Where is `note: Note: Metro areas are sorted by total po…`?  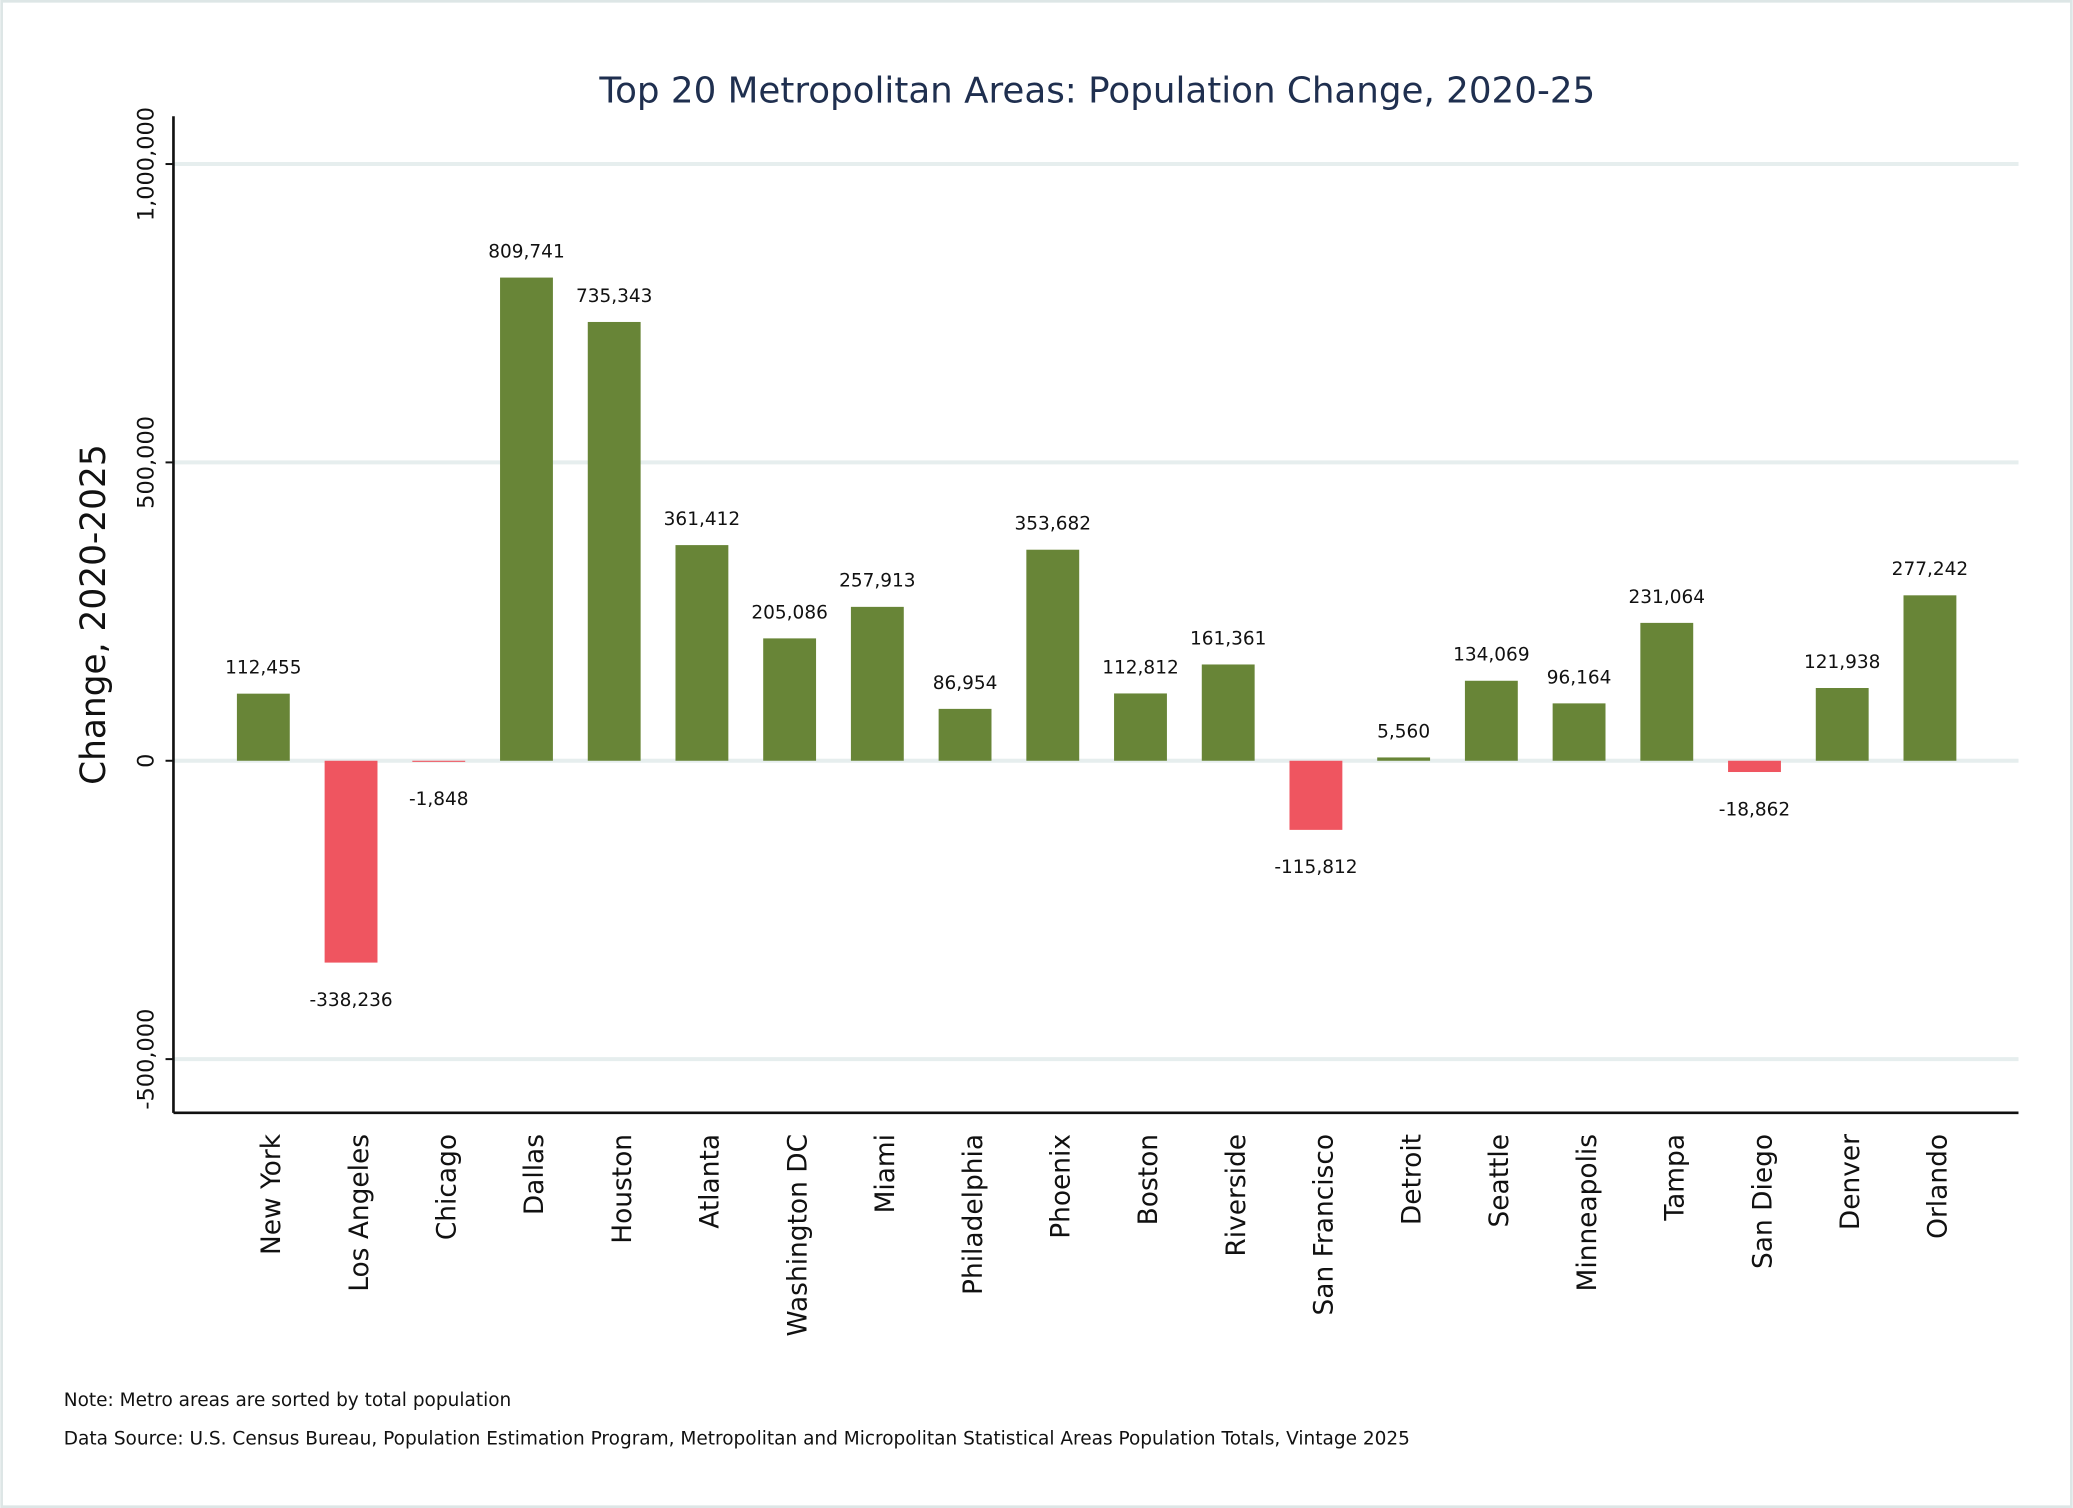 note: Note: Metro areas are sorted by total po… is located at coordinates (288, 1400).